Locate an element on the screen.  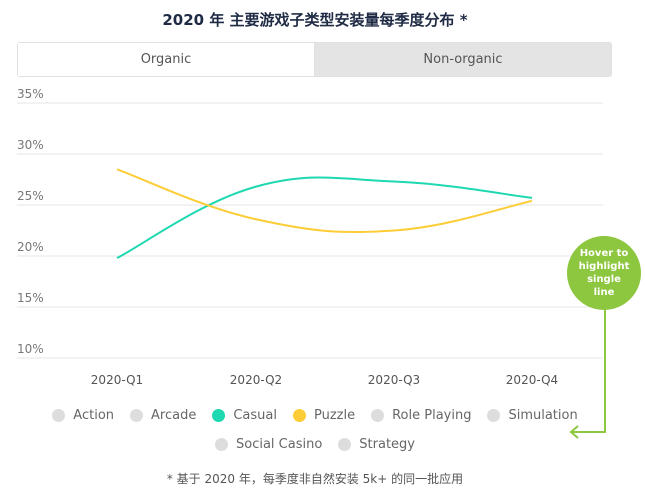
y-tick-label: 20% is located at coordinates (30, 247).